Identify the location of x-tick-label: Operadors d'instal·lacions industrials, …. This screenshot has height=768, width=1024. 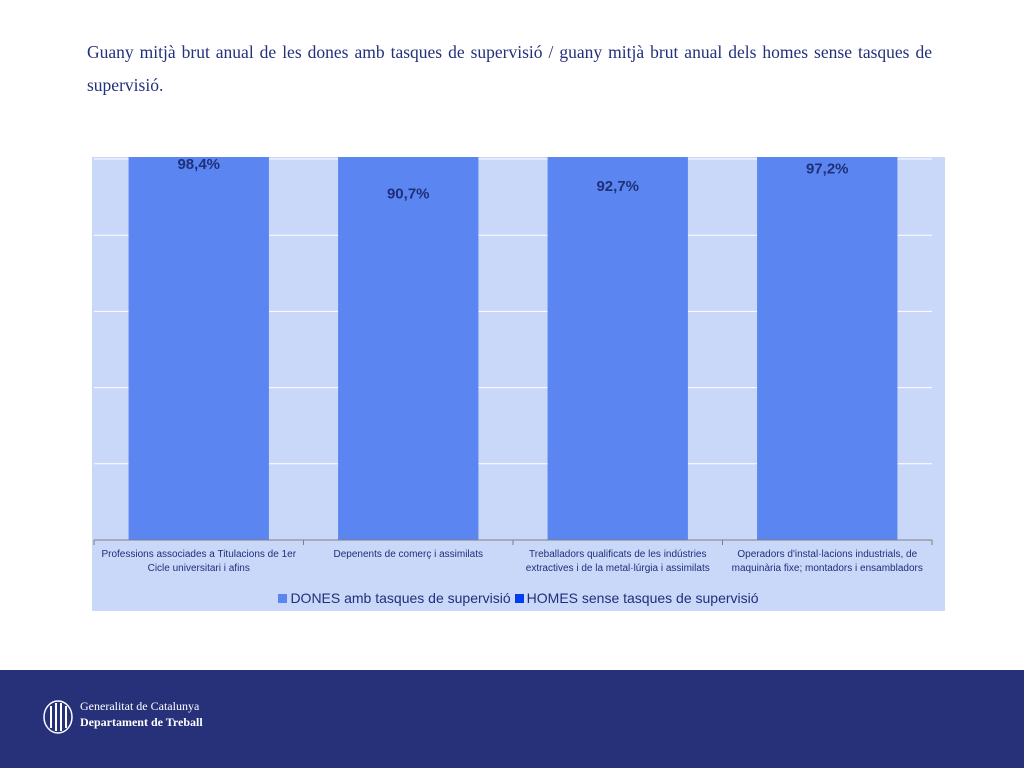
(827, 561).